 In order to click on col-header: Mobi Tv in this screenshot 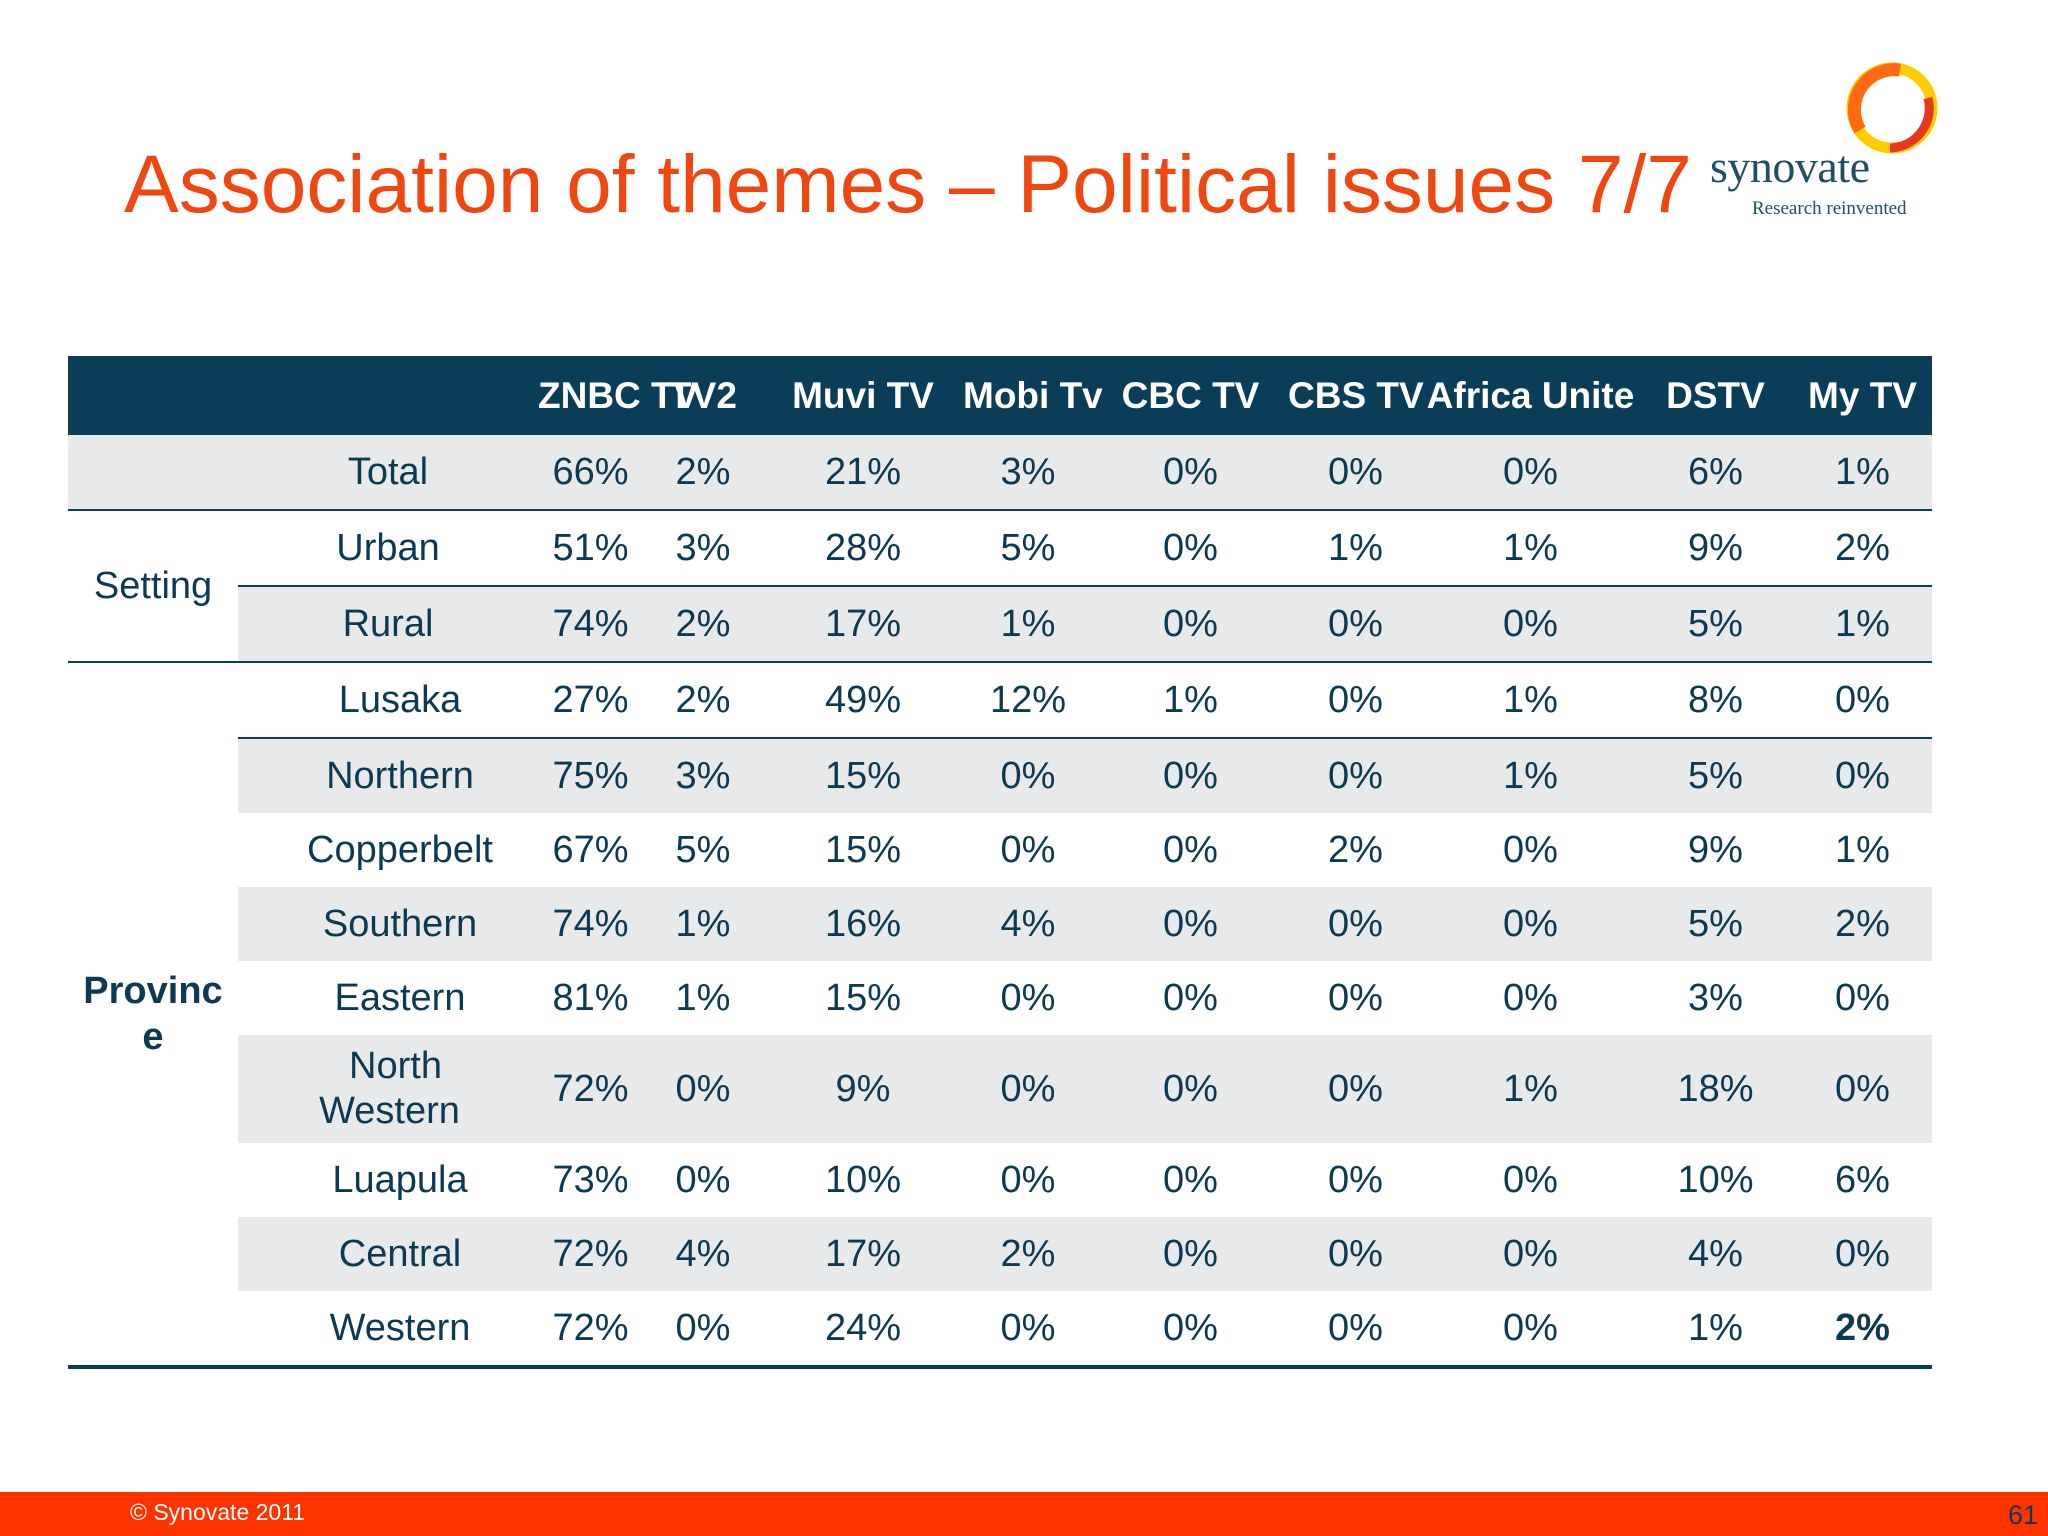, I will do `click(1033, 395)`.